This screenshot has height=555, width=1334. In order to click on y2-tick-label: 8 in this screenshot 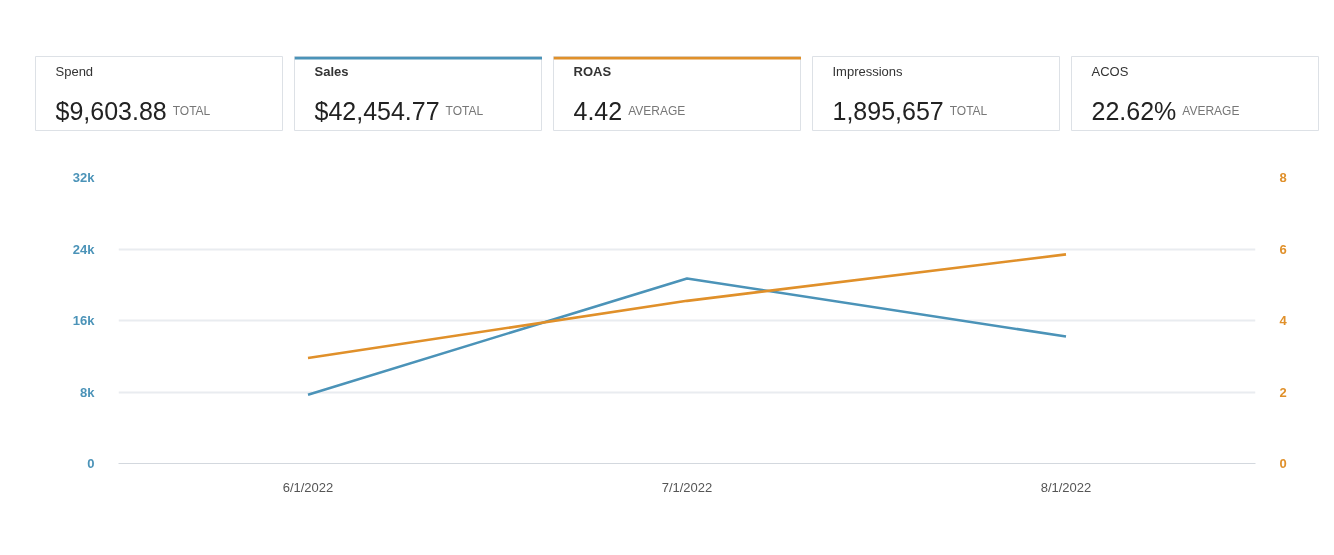, I will do `click(1283, 177)`.